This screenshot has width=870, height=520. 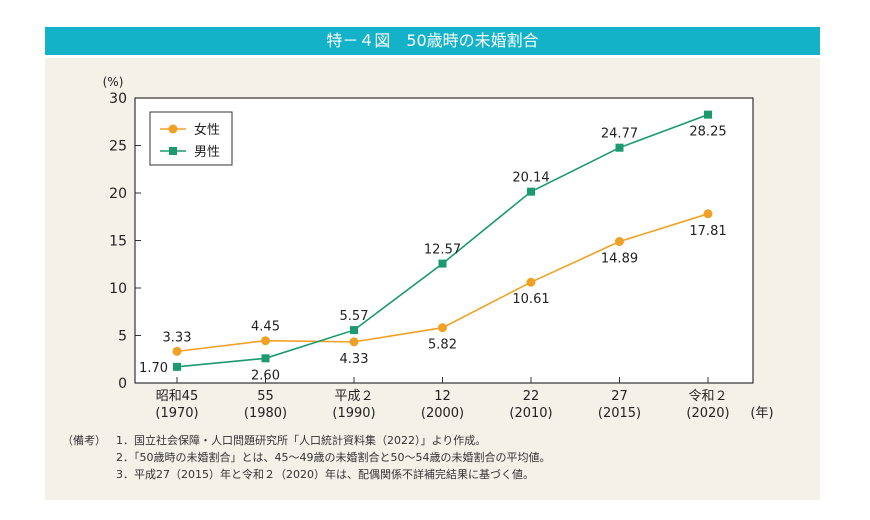 What do you see at coordinates (207, 130) in the screenshot?
I see `legend-label: 女性` at bounding box center [207, 130].